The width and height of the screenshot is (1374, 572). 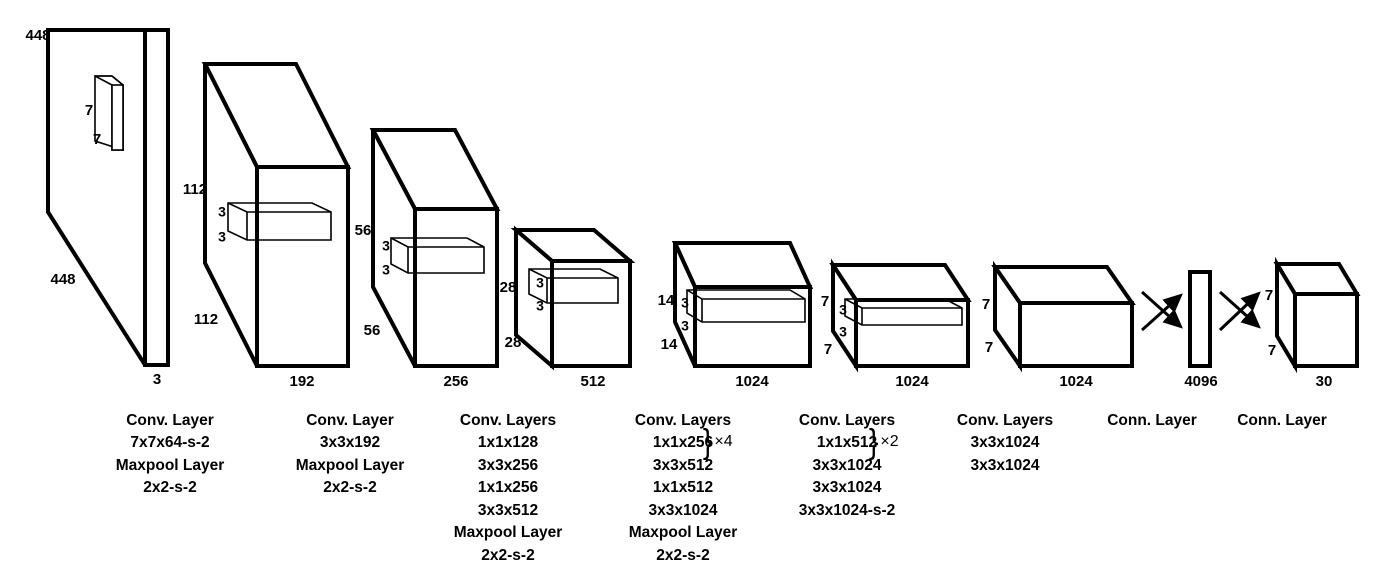 I want to click on block-4-width-label: 14, so click(x=669, y=344).